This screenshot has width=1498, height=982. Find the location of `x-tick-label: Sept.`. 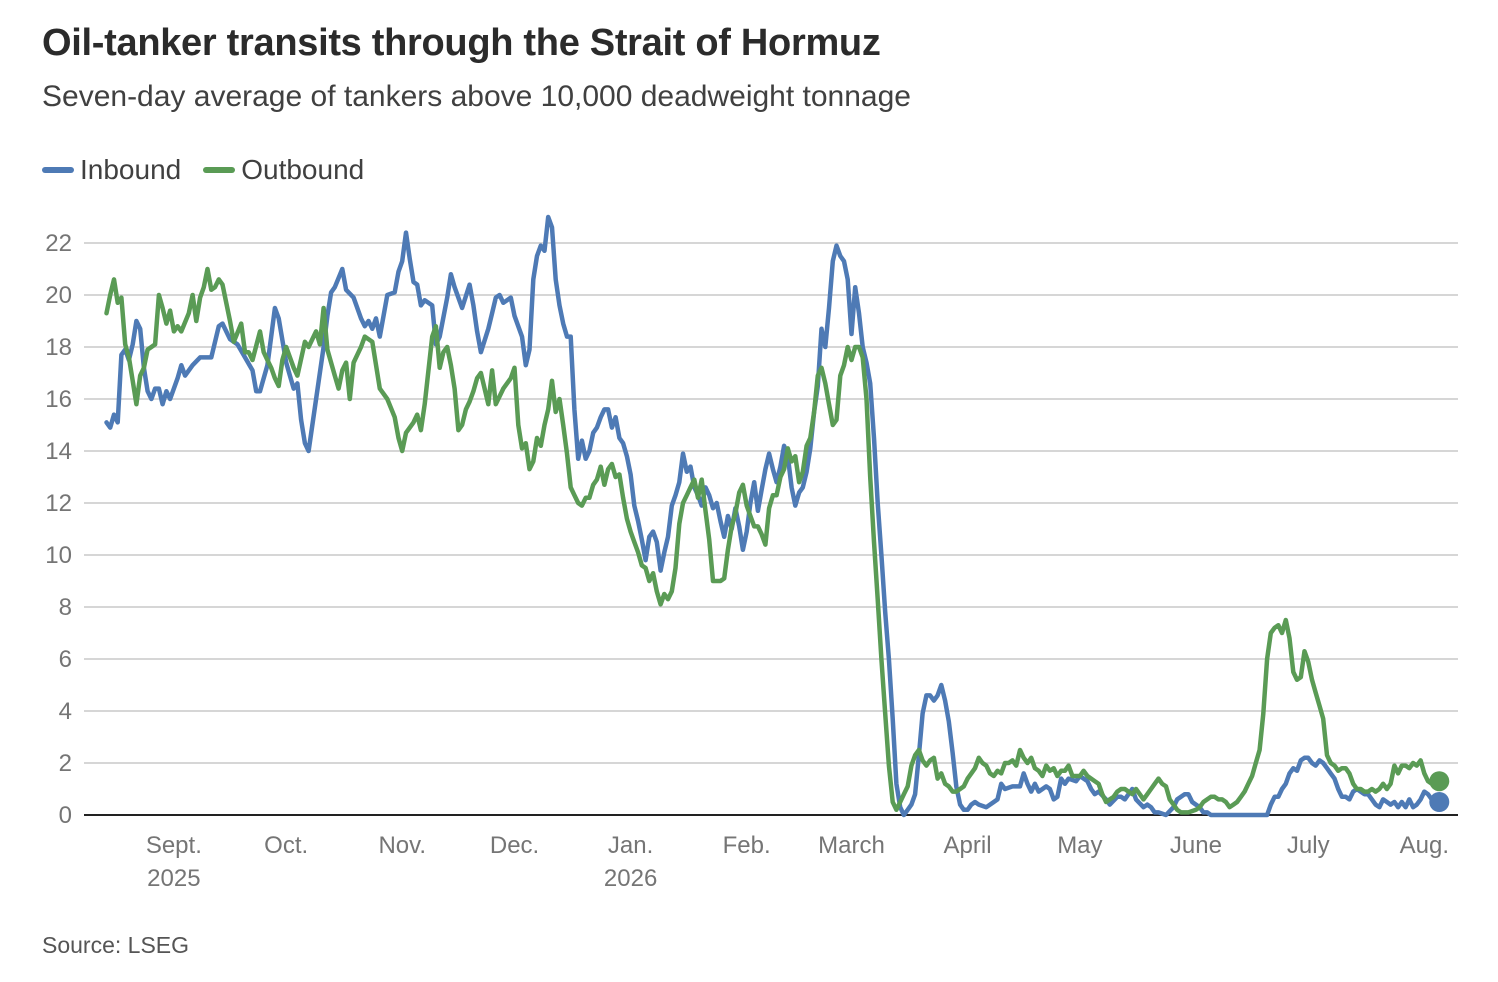

x-tick-label: Sept. is located at coordinates (174, 845).